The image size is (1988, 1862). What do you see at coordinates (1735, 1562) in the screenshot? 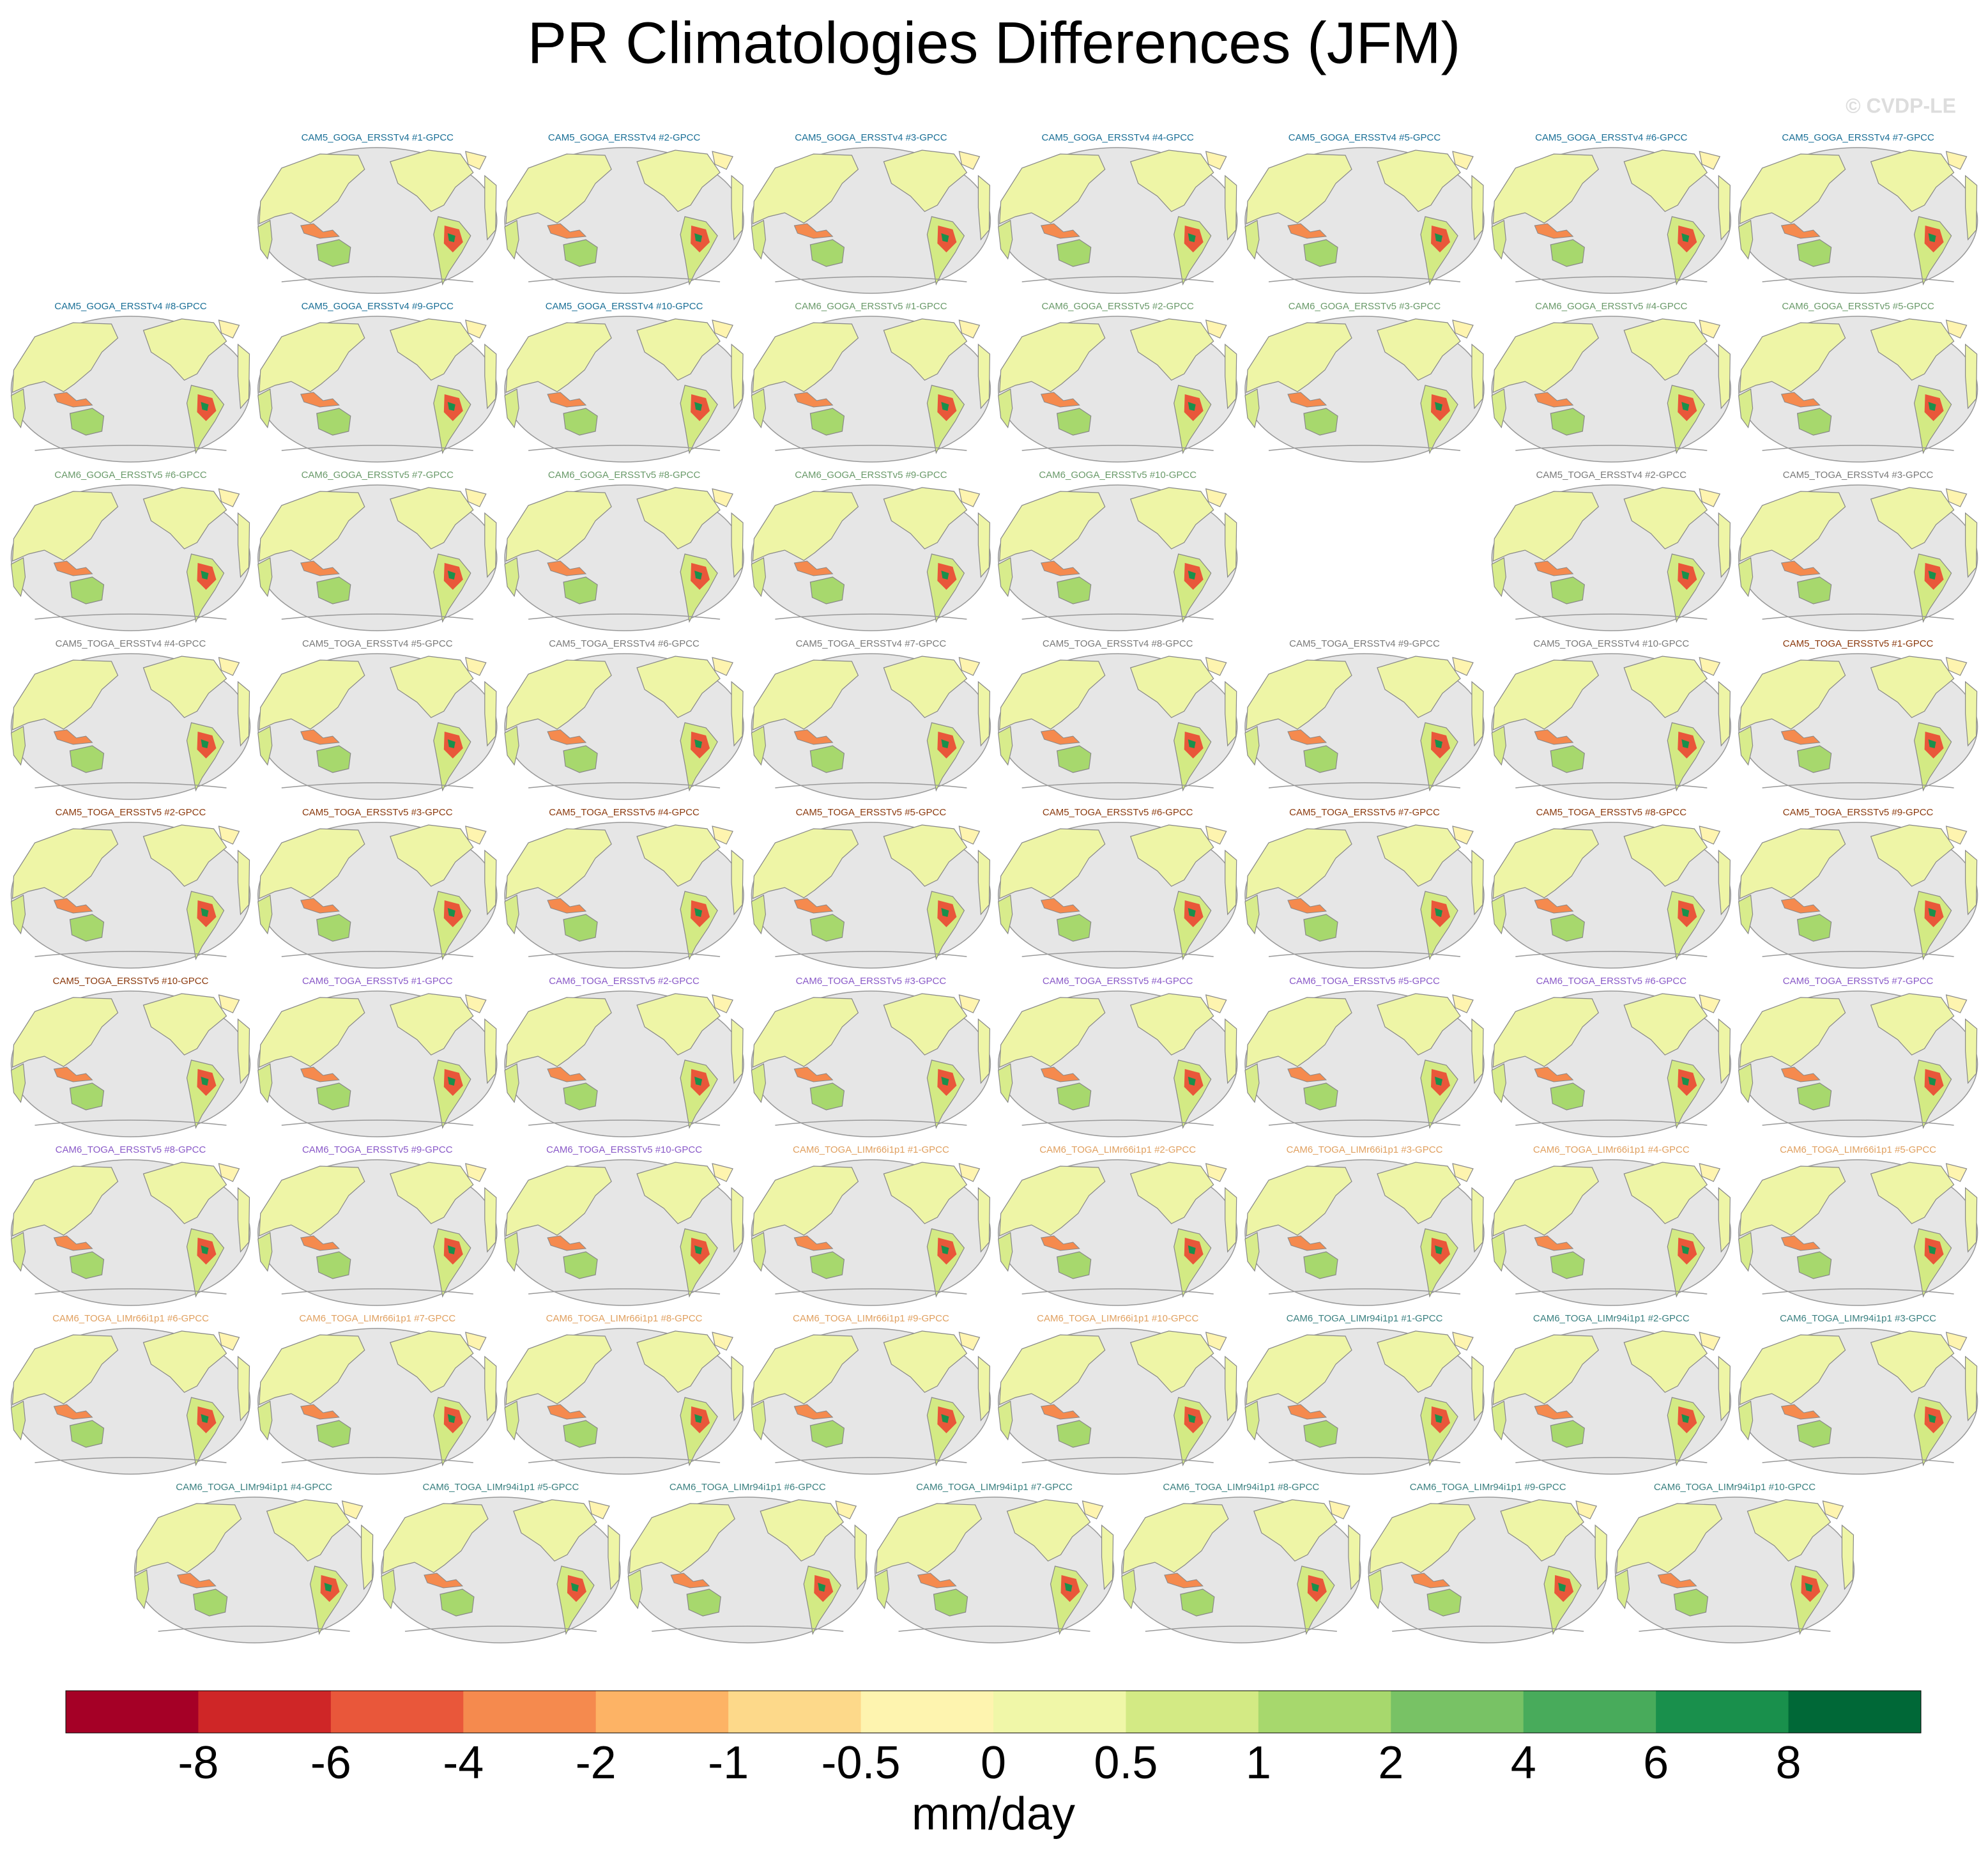
I see `map-panel: CAM6_TOGA_LIMr94i1p1 #10-GPCC` at bounding box center [1735, 1562].